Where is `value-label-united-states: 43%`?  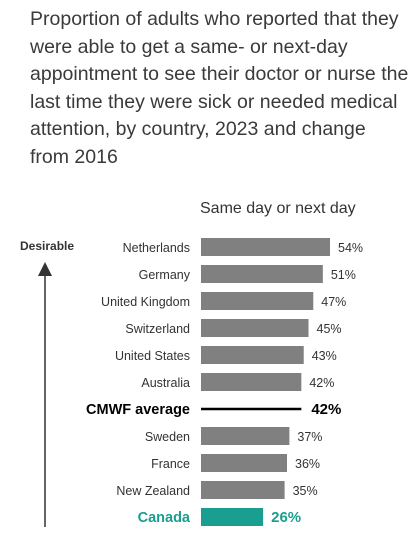
value-label-united-states: 43% is located at coordinates (324, 356).